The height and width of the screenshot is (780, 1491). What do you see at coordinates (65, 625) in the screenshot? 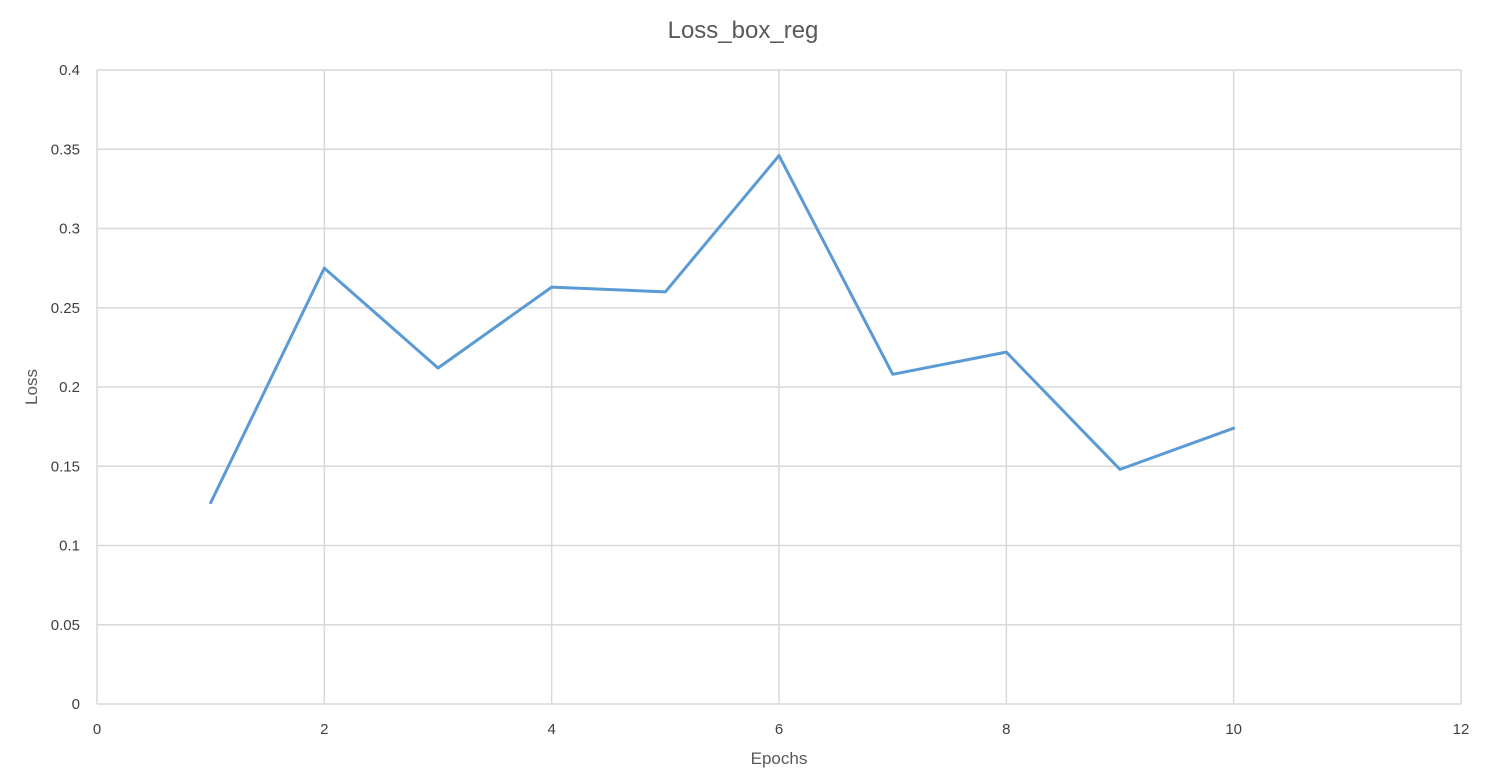
I see `y-tick-label: 0.05` at bounding box center [65, 625].